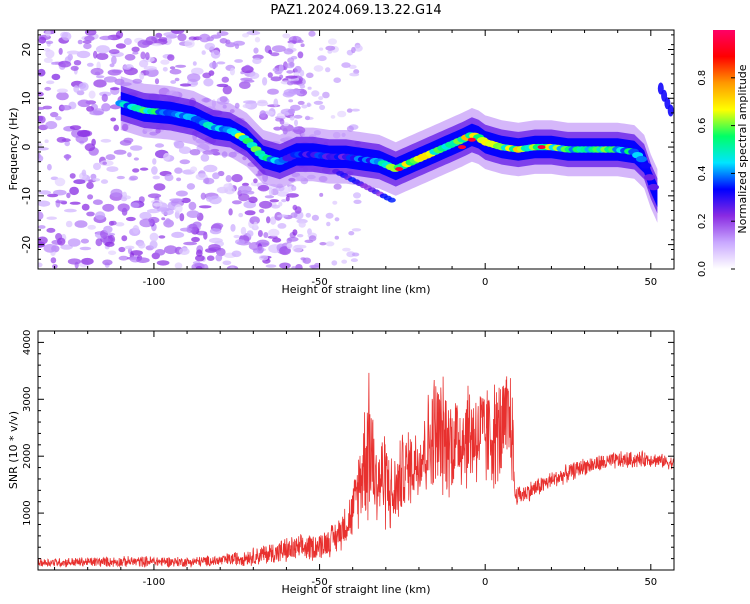  What do you see at coordinates (462, 147) in the screenshot?
I see `ridge-peak` at bounding box center [462, 147].